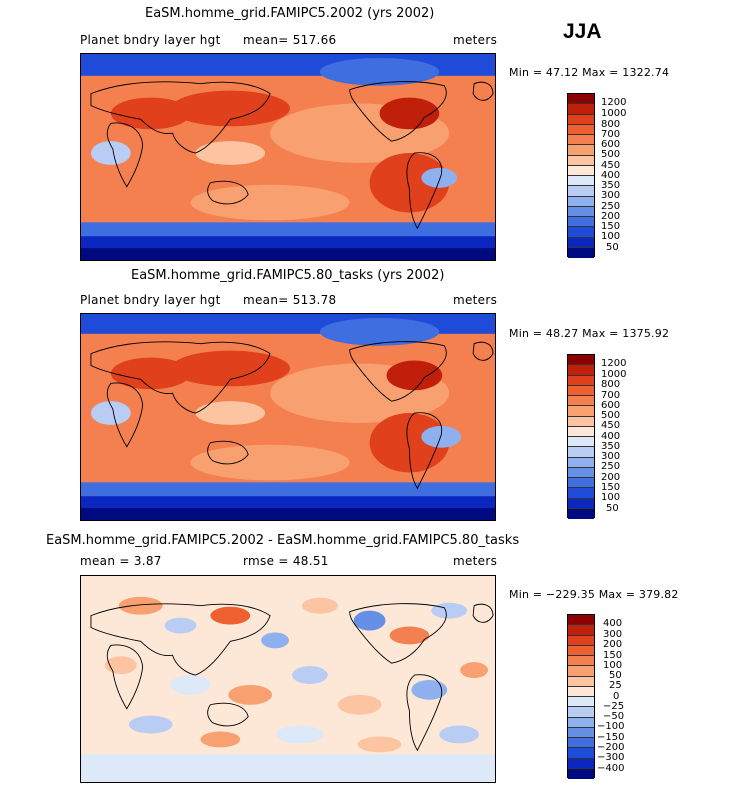 This screenshot has width=733, height=792. I want to click on panel-3-rmse: rmse = 48.51, so click(286, 561).